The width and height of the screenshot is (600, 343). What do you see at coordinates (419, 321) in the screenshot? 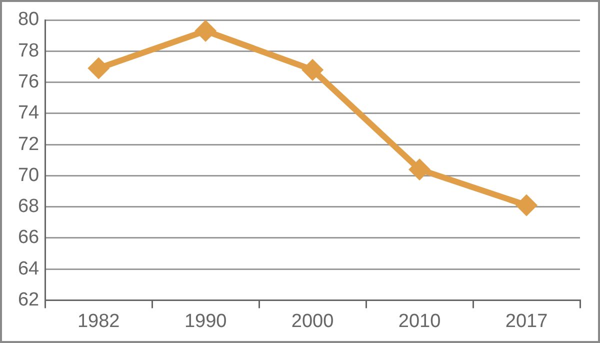
I see `x-tick-label: 2010` at bounding box center [419, 321].